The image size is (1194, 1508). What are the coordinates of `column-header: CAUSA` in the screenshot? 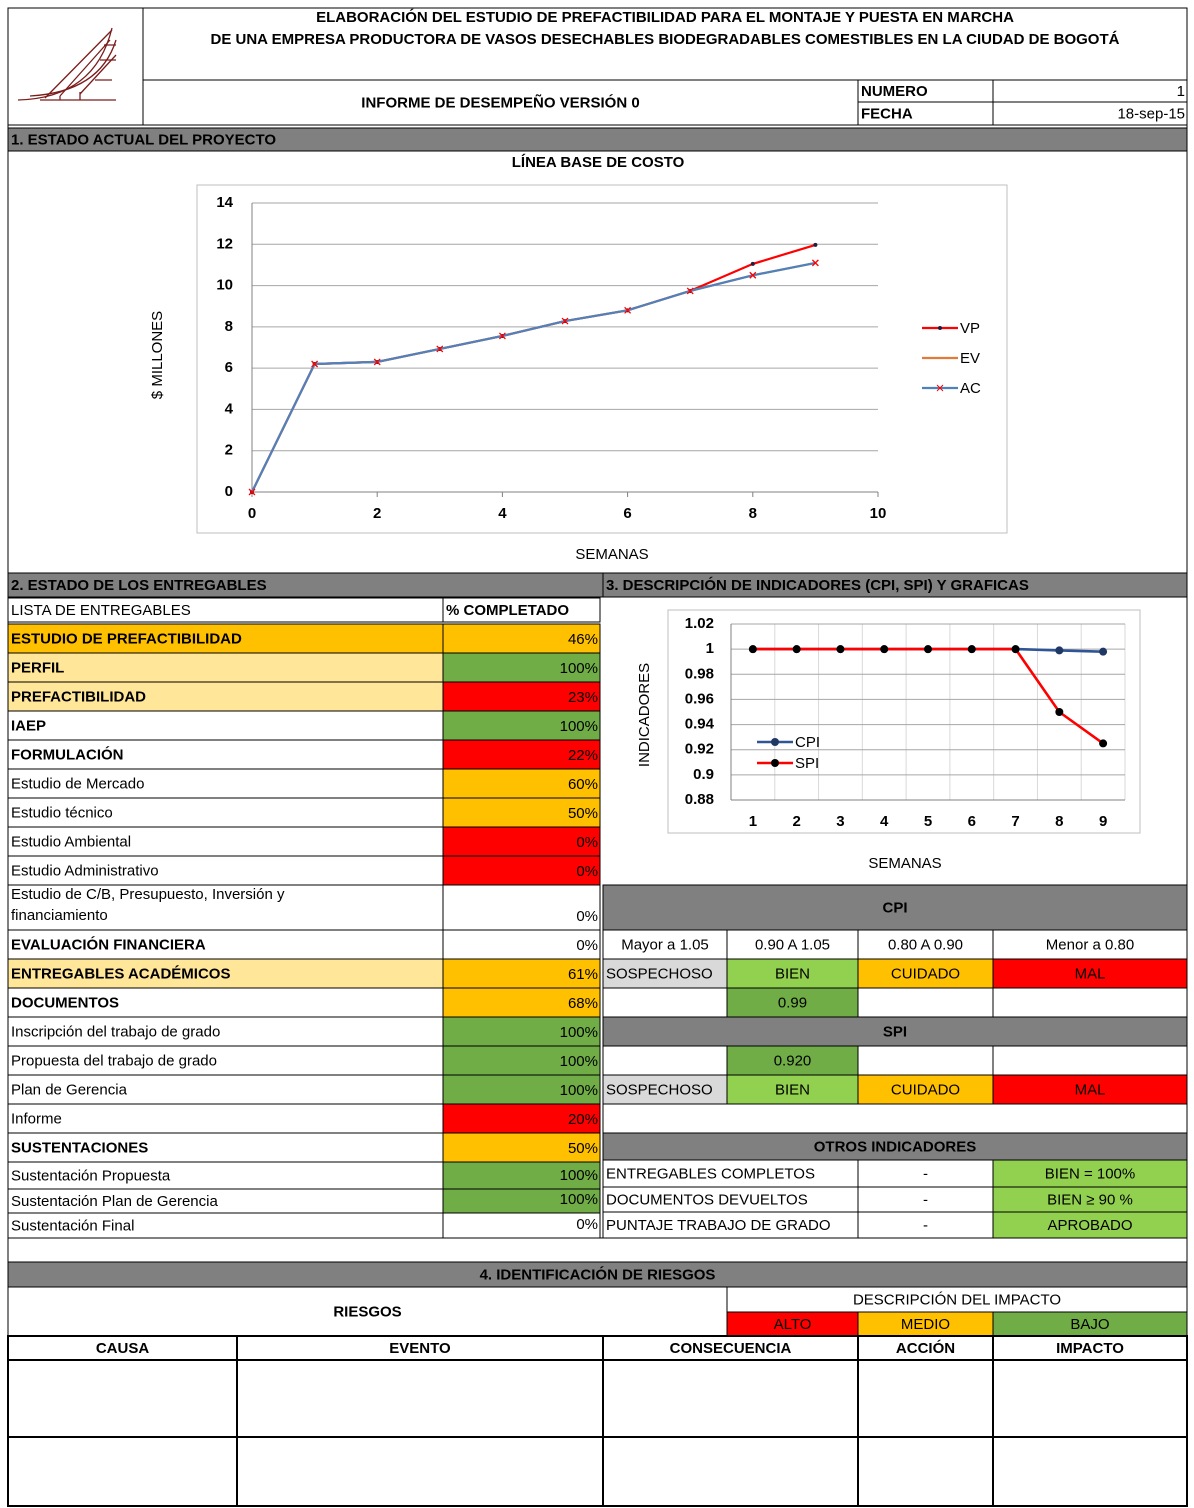 It's located at (123, 1348).